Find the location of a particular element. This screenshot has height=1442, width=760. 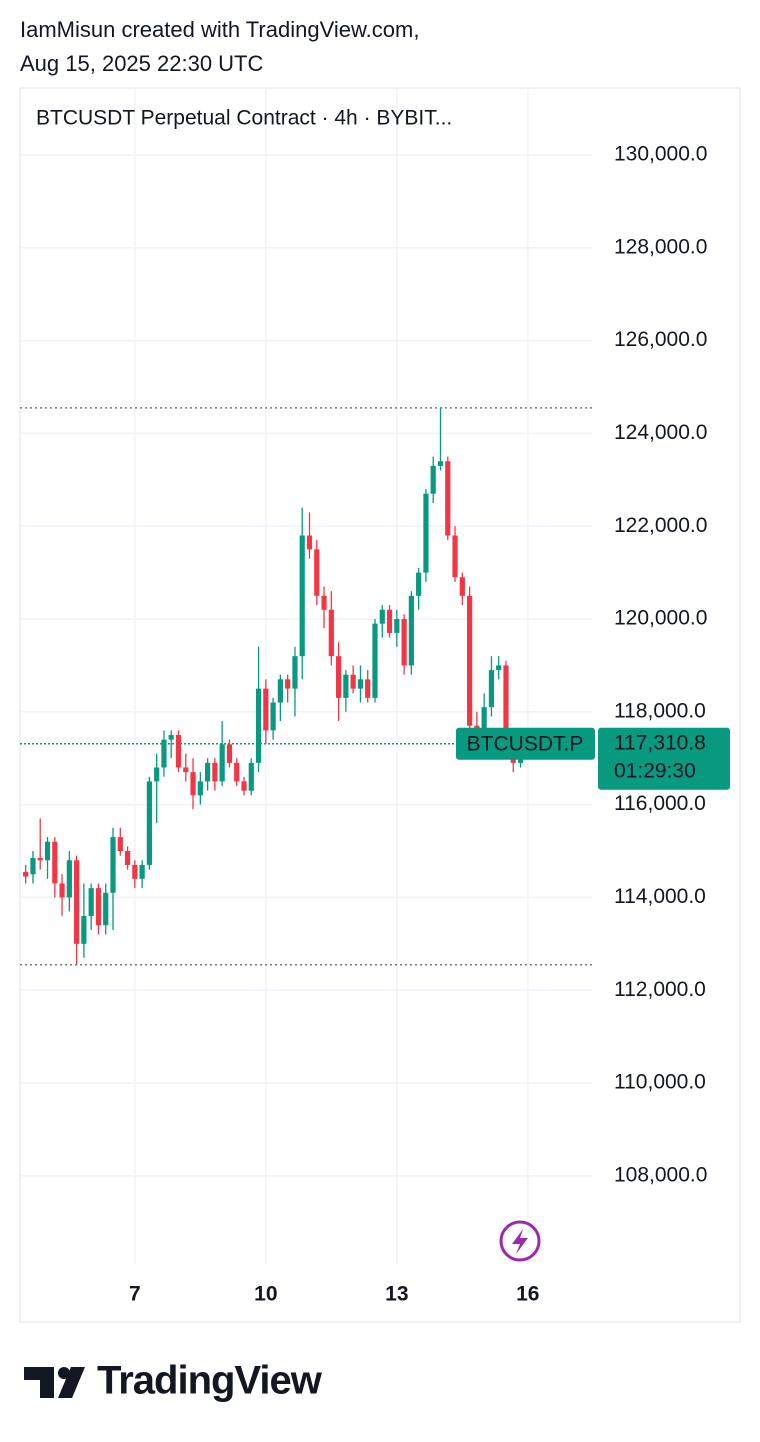

price-box is located at coordinates (664, 758).